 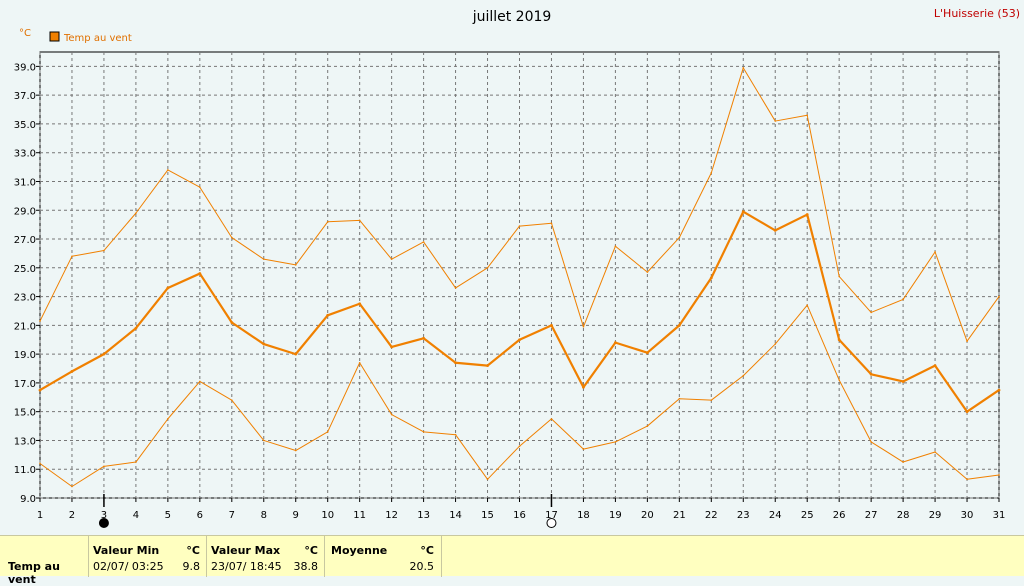 I want to click on x-tick-label: 6, so click(x=200, y=515).